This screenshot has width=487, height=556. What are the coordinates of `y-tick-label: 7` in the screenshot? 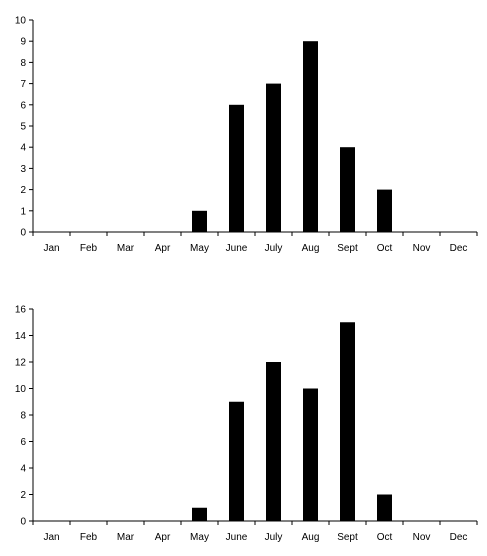 It's located at (23, 84).